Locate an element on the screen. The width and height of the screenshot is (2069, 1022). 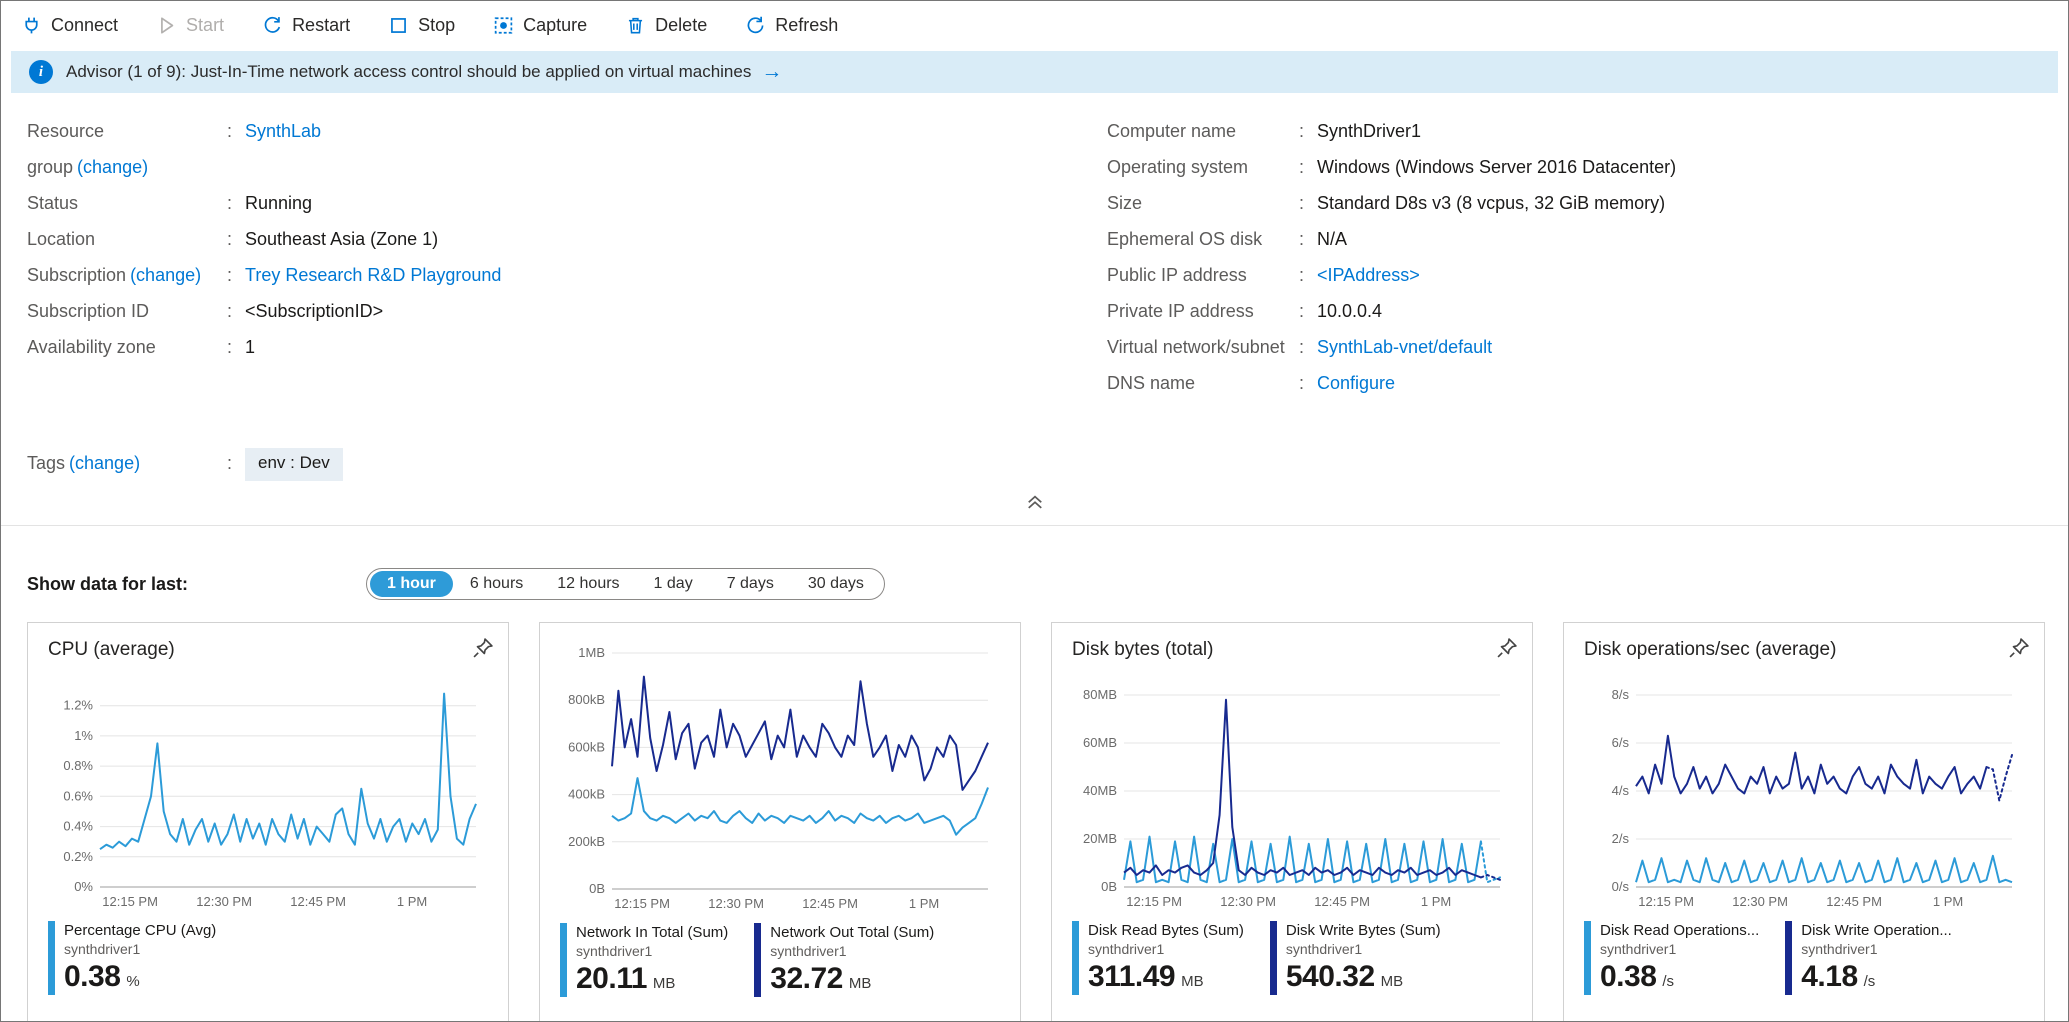
time-option-1-day: 1 day is located at coordinates (673, 583).